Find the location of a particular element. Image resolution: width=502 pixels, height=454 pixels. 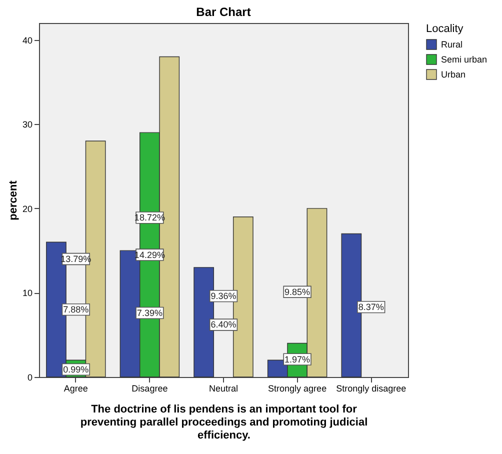

annotation: 8.37% is located at coordinates (371, 307).